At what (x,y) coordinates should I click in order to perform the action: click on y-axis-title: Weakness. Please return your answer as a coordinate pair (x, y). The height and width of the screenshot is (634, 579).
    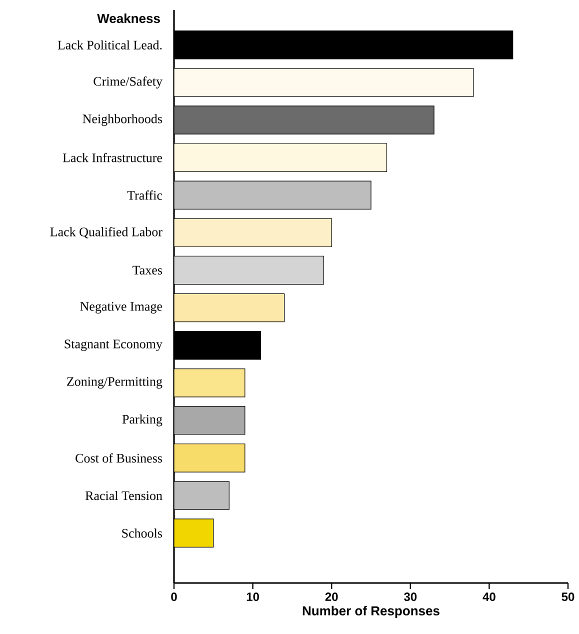
    Looking at the image, I should click on (128, 19).